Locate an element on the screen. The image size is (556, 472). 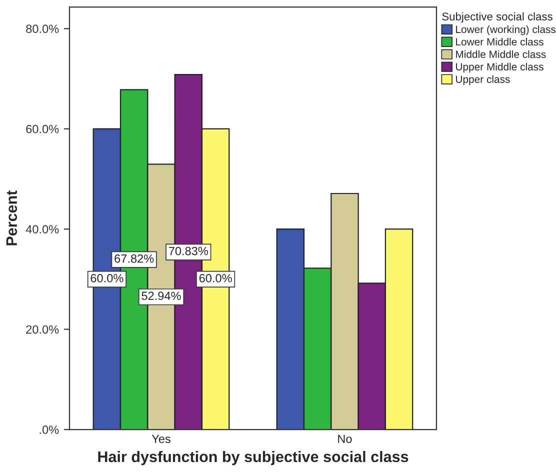
data-label: 52.94% is located at coordinates (161, 296).